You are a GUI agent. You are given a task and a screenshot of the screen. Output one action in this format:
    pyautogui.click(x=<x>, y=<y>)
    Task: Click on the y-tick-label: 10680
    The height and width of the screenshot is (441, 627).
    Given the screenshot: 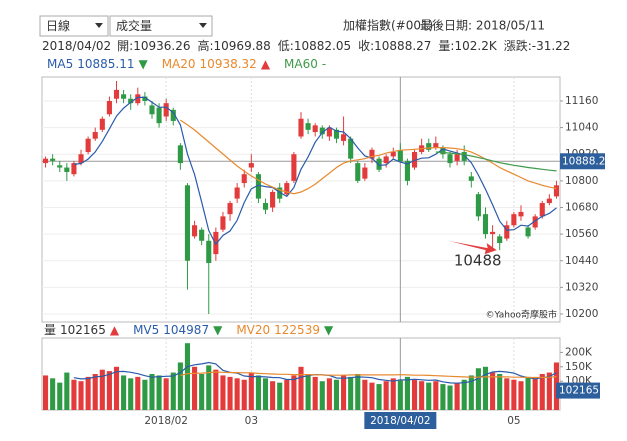 What is the action you would take?
    pyautogui.click(x=581, y=207)
    